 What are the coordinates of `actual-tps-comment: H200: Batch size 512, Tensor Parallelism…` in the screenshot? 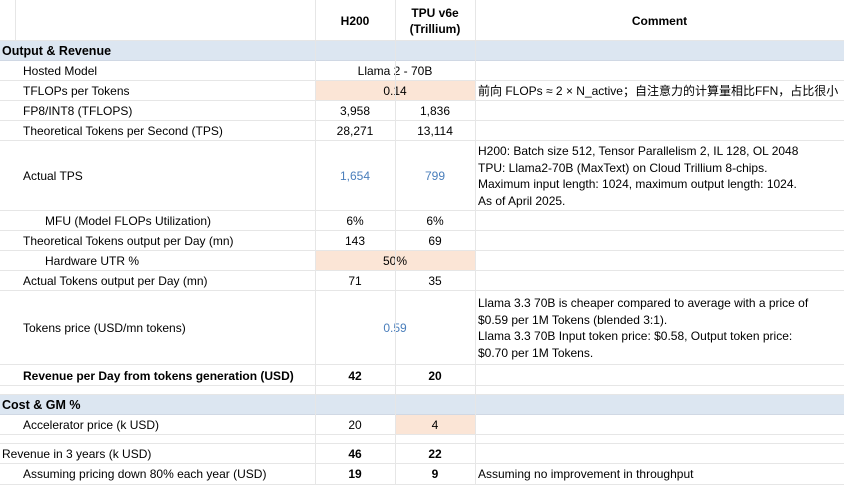 It's located at (659, 176).